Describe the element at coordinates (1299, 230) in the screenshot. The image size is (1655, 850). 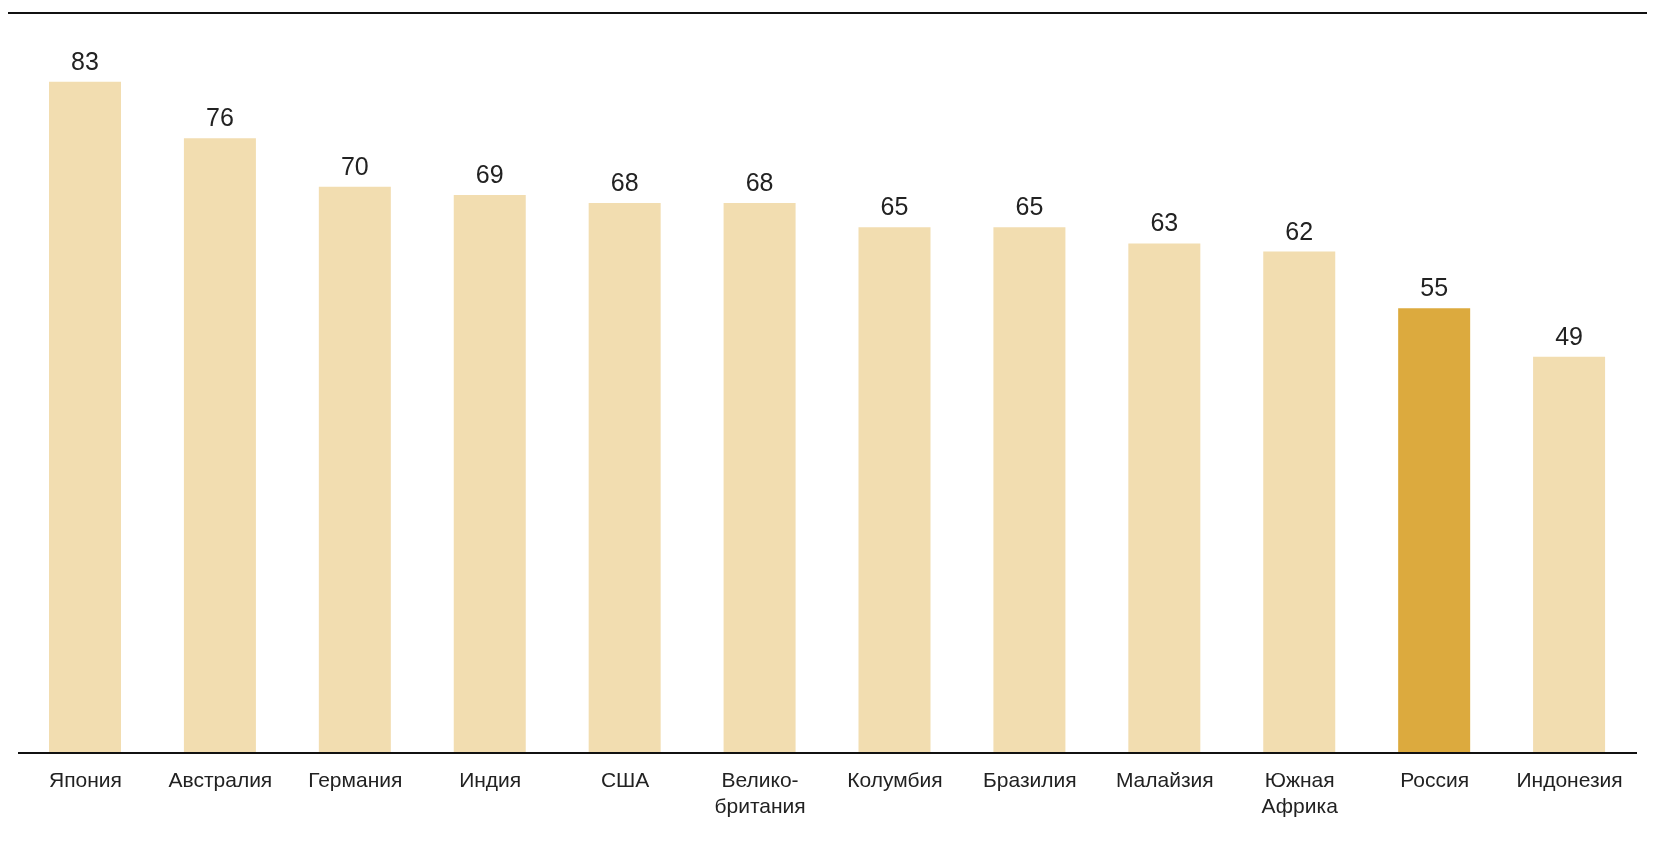
I see `data-label: 62` at that location.